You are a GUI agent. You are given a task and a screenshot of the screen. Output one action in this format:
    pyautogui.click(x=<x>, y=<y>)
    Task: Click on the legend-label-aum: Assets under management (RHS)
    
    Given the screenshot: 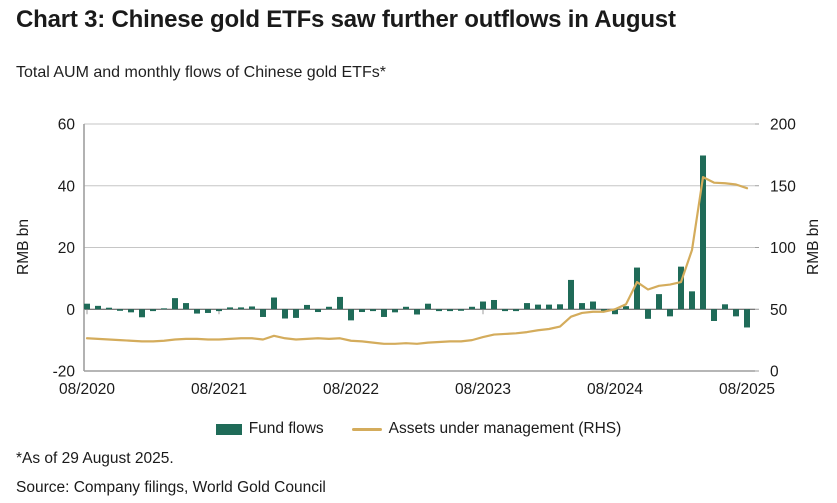 What is the action you would take?
    pyautogui.click(x=505, y=428)
    